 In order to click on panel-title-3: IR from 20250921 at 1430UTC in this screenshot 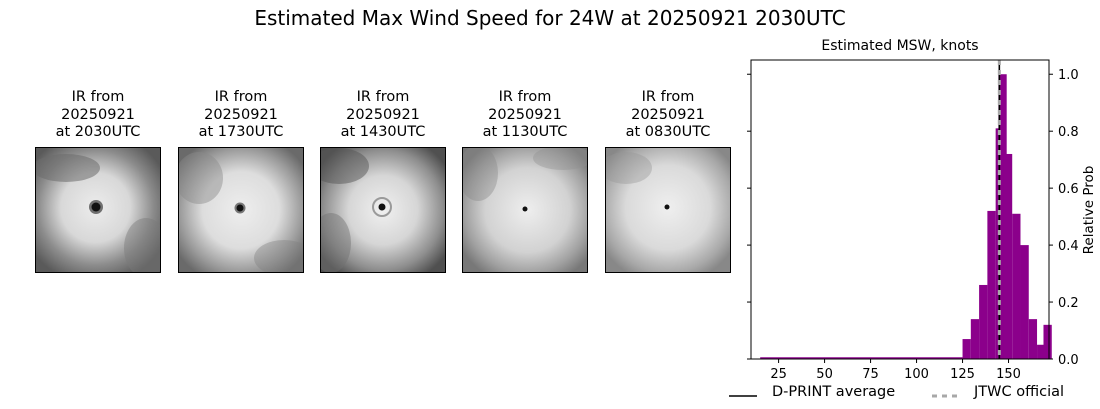, I will do `click(383, 114)`.